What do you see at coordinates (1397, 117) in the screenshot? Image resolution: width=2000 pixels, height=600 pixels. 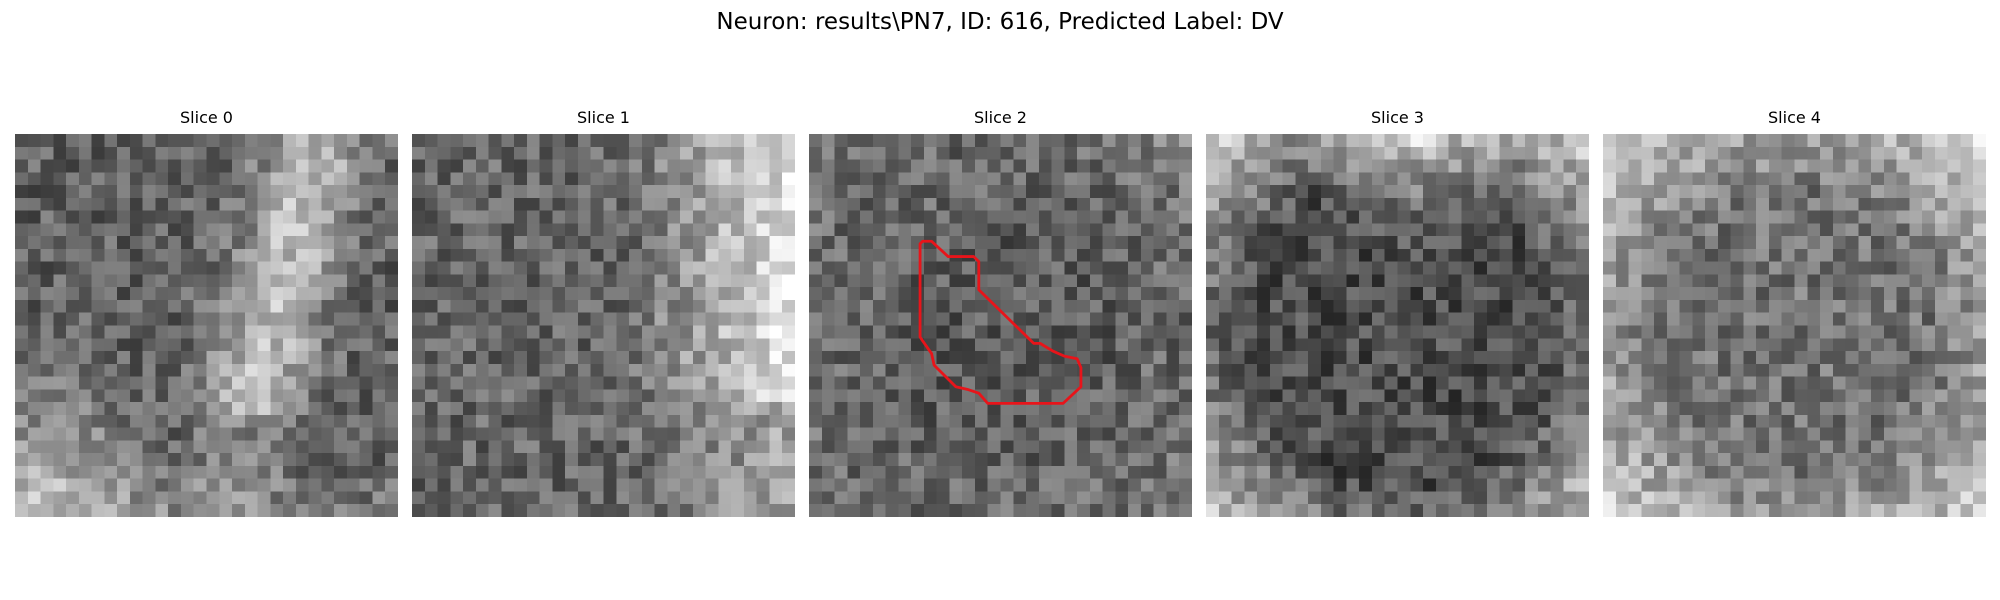 I see `slice-title-3: Slice 3` at bounding box center [1397, 117].